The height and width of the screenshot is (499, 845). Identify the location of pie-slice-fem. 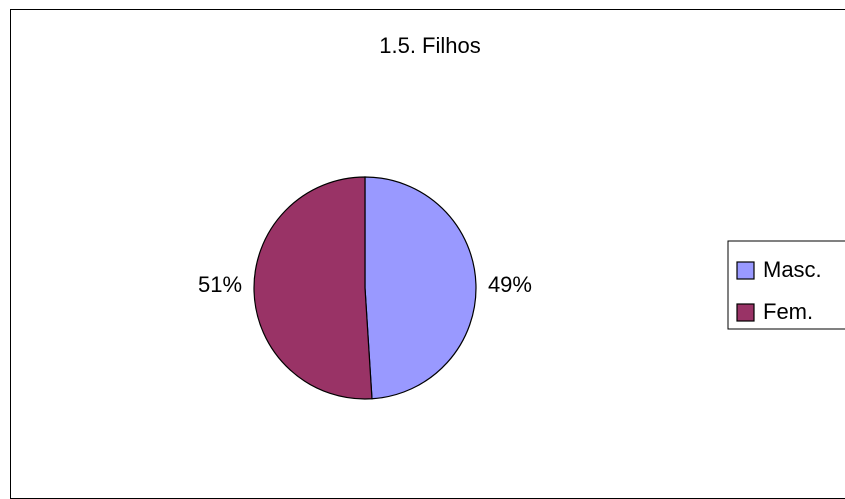
(313, 288).